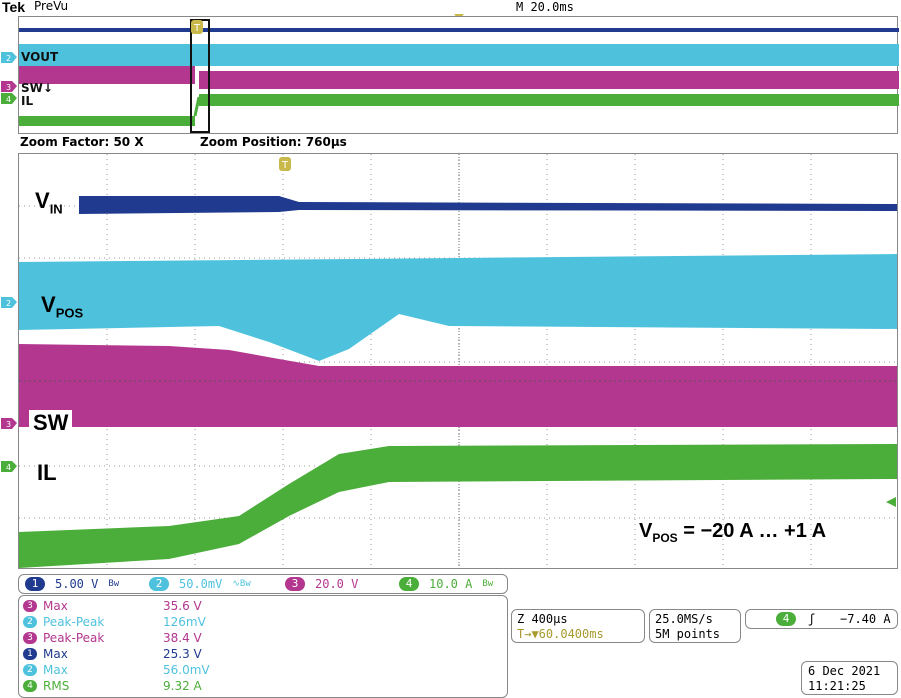 The image size is (901, 698). What do you see at coordinates (891, 502) in the screenshot?
I see `trigger-level-icon` at bounding box center [891, 502].